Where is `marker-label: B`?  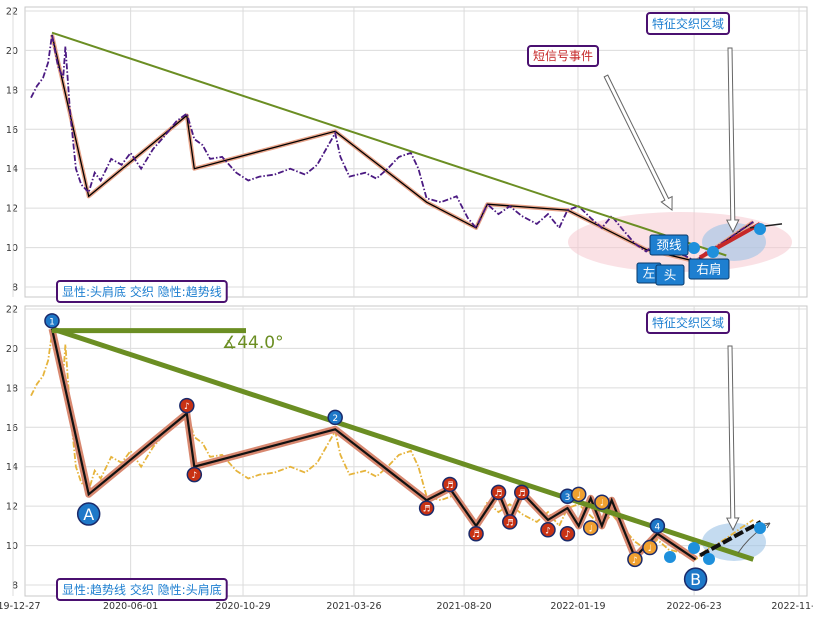 marker-label: B is located at coordinates (695, 579).